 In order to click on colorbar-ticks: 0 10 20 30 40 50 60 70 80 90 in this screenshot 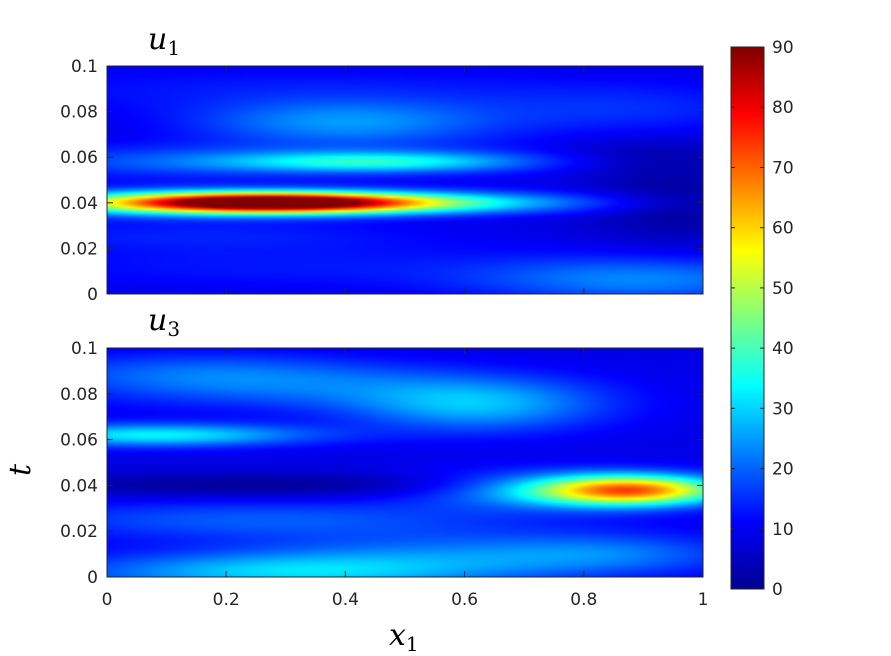, I will do `click(762, 319)`.